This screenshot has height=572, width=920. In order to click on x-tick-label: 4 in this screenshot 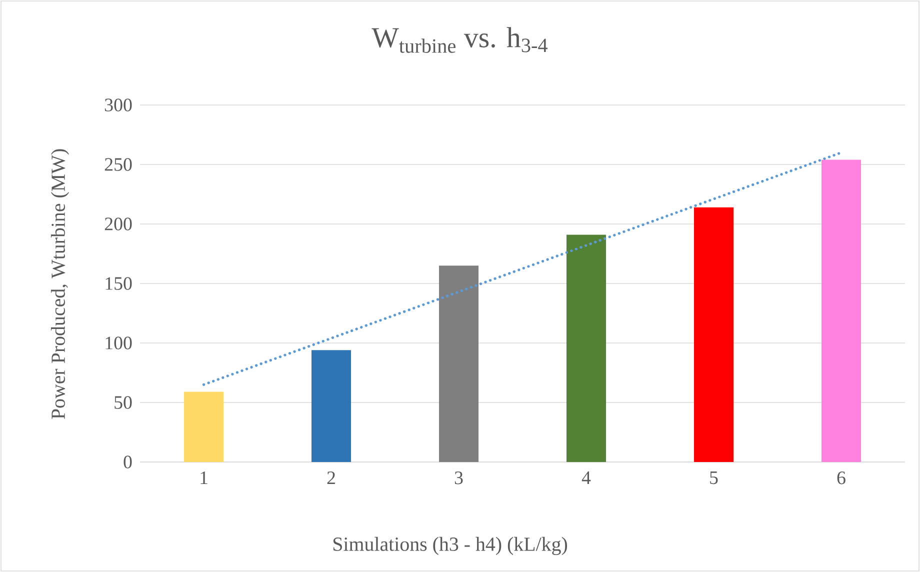, I will do `click(586, 478)`.